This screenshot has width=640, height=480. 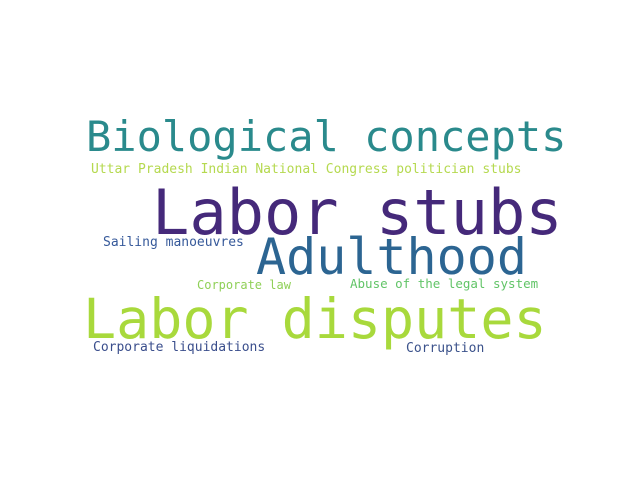 I want to click on word-biological-concepts: Biological concepts, so click(x=326, y=136).